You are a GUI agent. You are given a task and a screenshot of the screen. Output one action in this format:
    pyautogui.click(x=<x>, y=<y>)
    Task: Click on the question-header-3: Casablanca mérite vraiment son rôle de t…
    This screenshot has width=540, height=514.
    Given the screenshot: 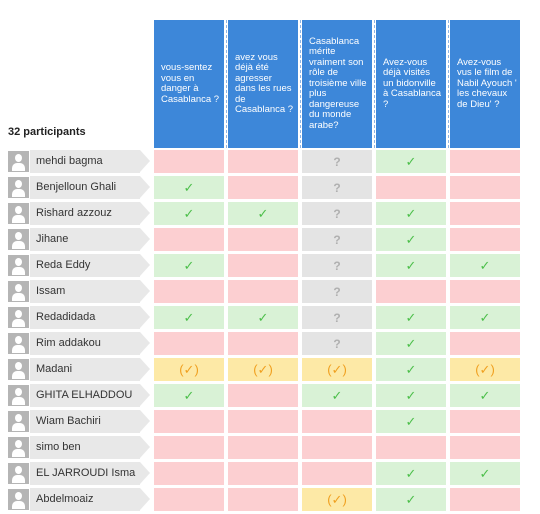 What is the action you would take?
    pyautogui.click(x=338, y=84)
    